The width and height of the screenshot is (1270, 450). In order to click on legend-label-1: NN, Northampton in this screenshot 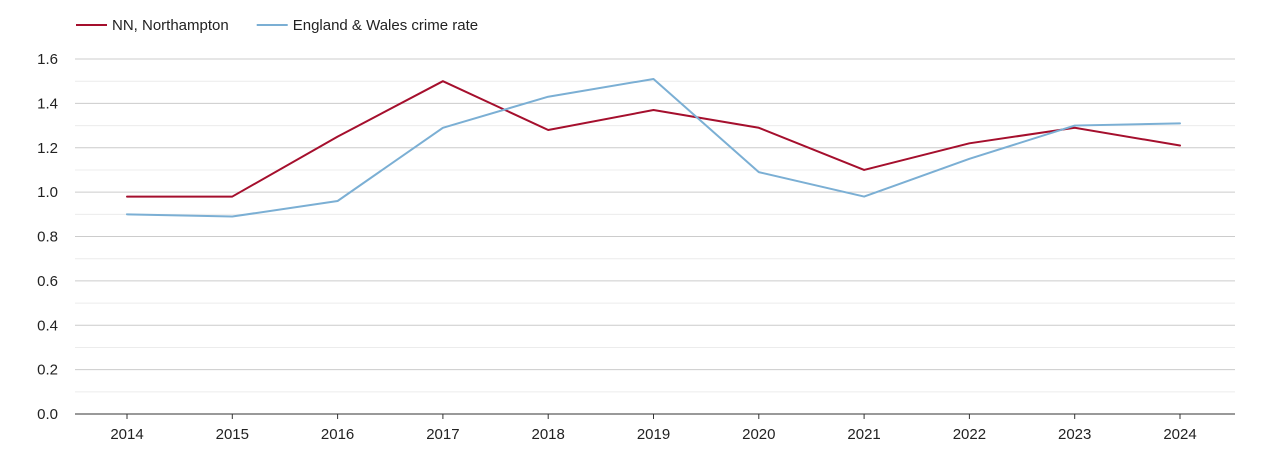, I will do `click(170, 25)`.